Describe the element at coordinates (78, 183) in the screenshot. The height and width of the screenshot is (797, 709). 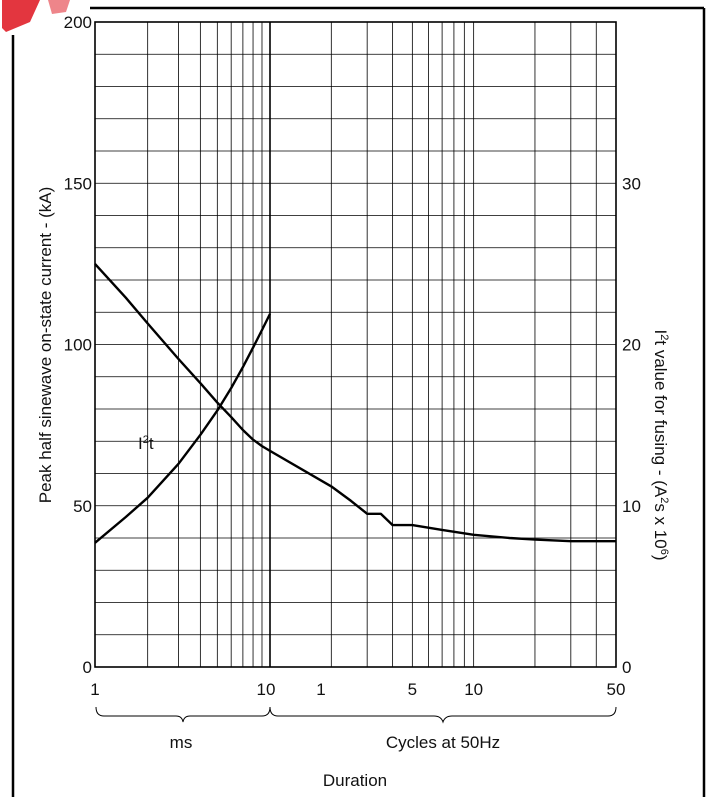
I see `left-tick-label: 150` at that location.